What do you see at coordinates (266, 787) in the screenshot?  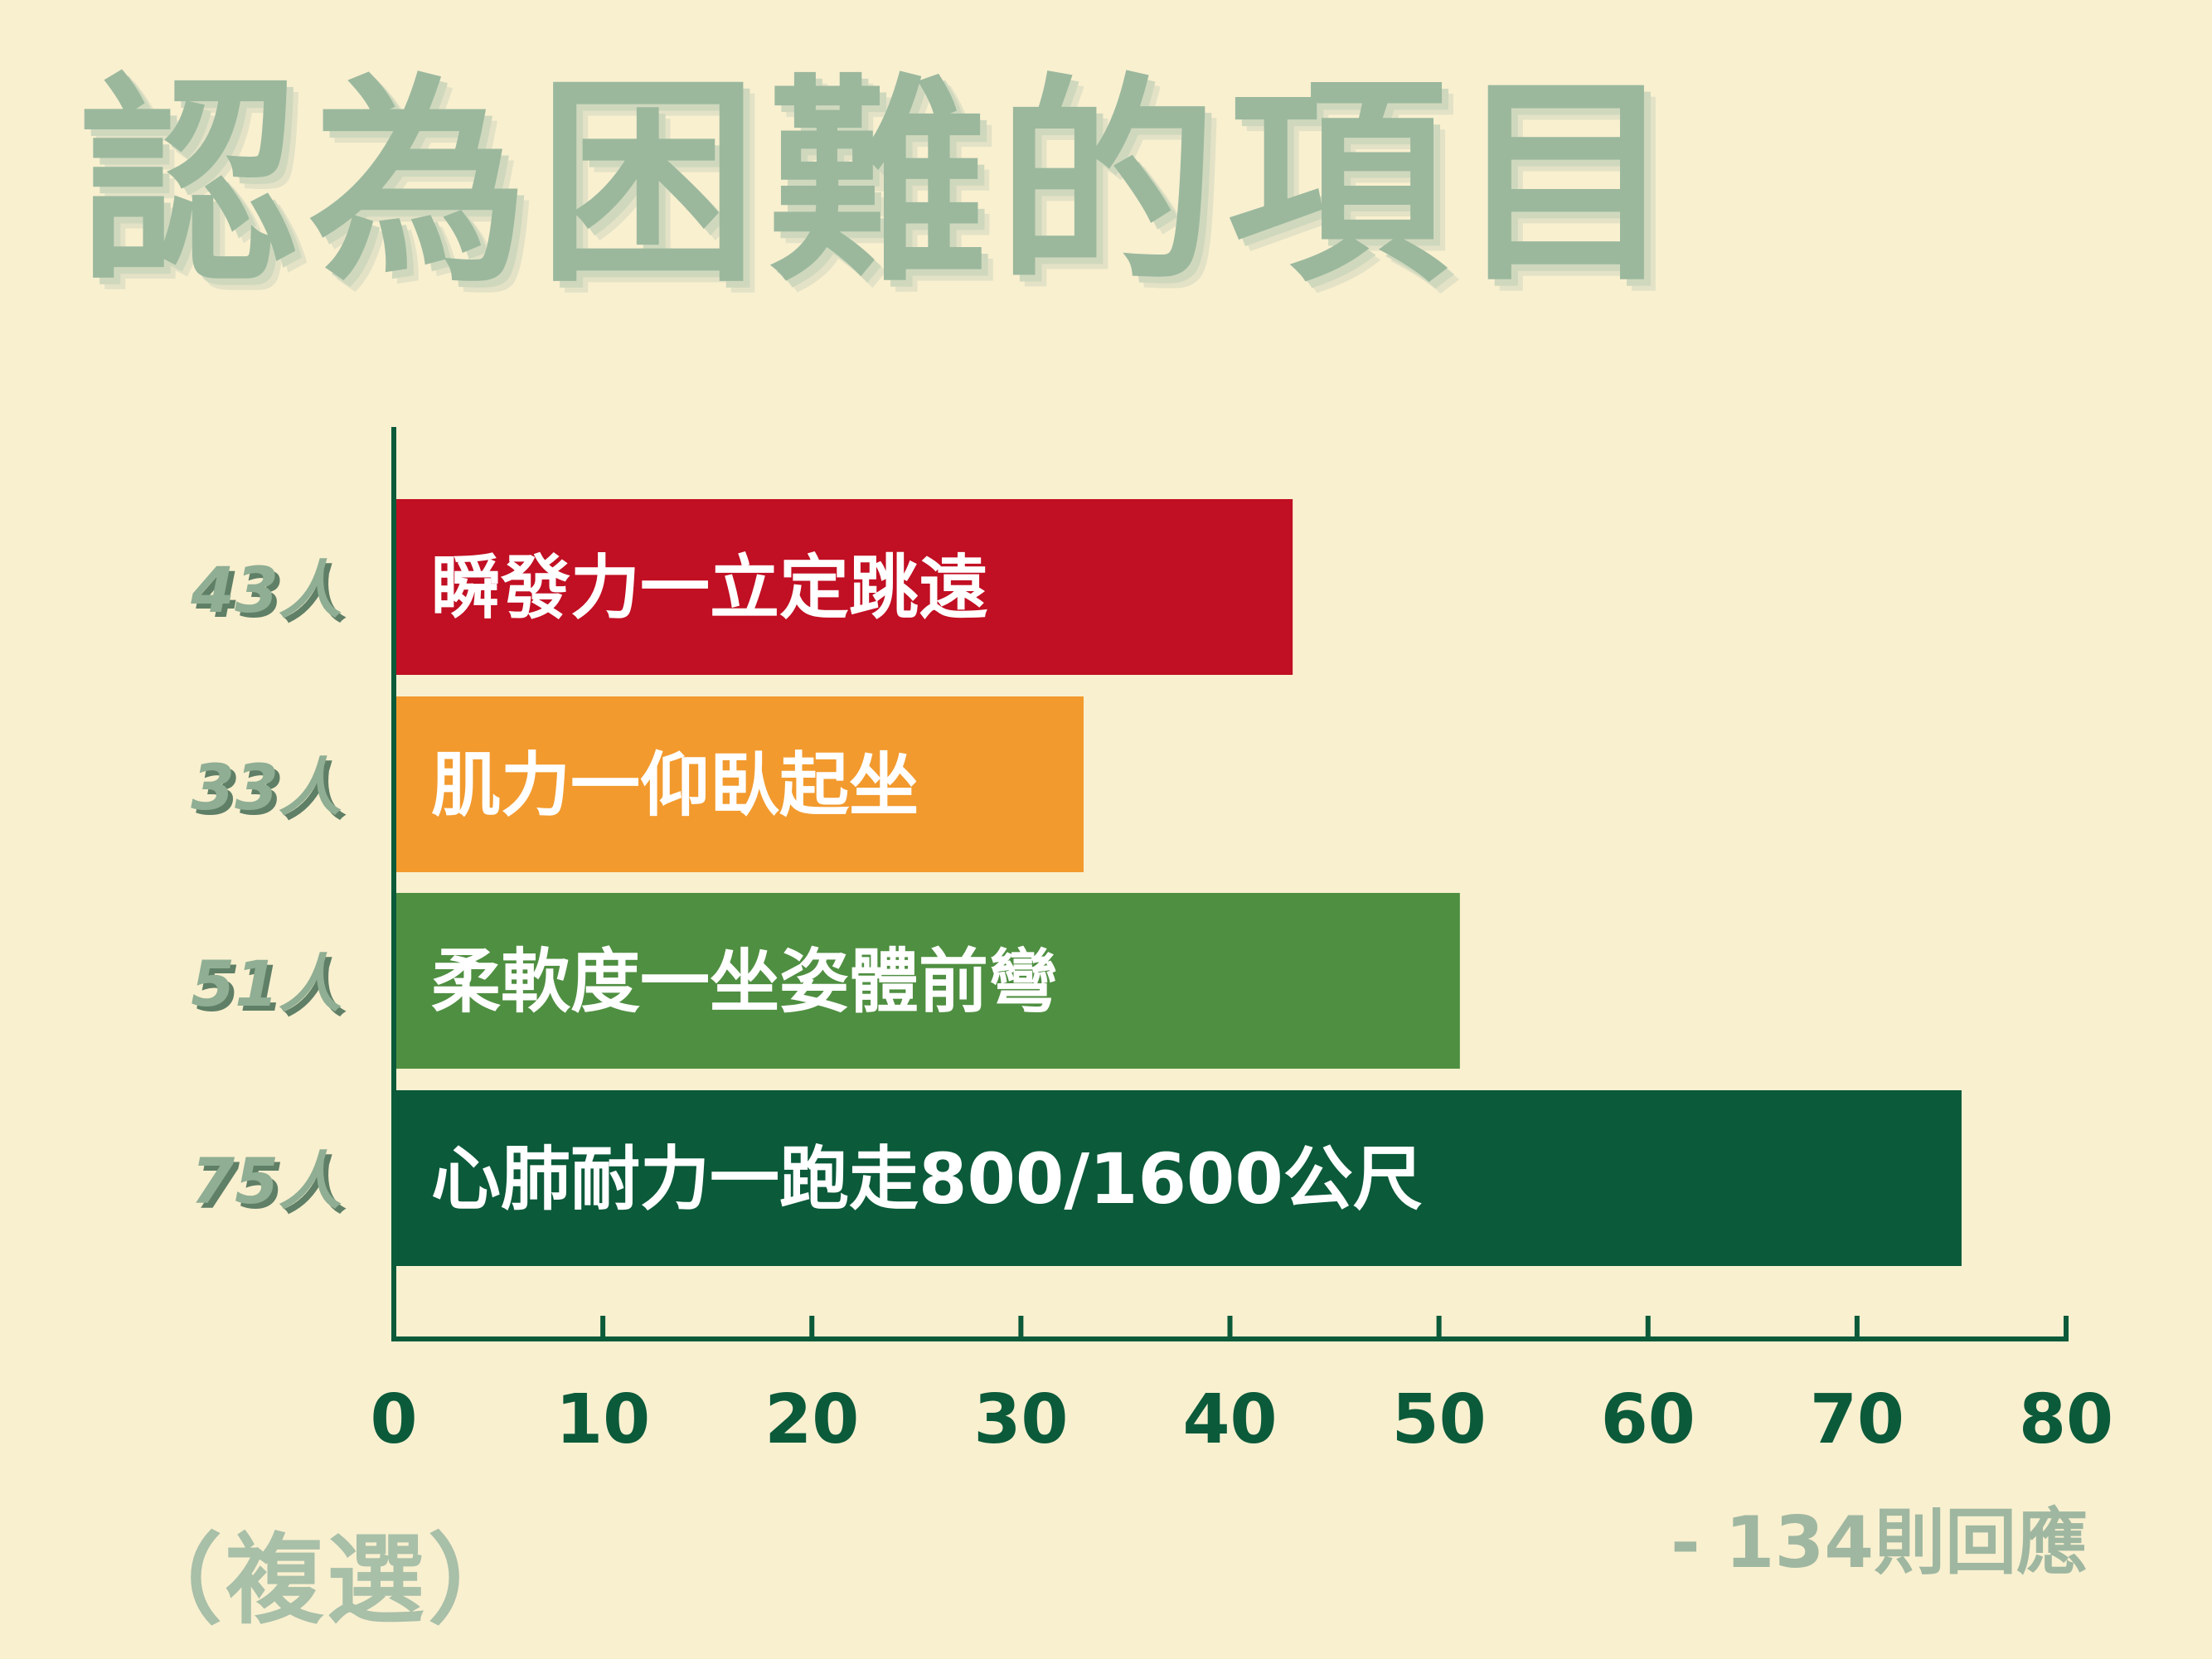 I see `value-label-2: 33人` at bounding box center [266, 787].